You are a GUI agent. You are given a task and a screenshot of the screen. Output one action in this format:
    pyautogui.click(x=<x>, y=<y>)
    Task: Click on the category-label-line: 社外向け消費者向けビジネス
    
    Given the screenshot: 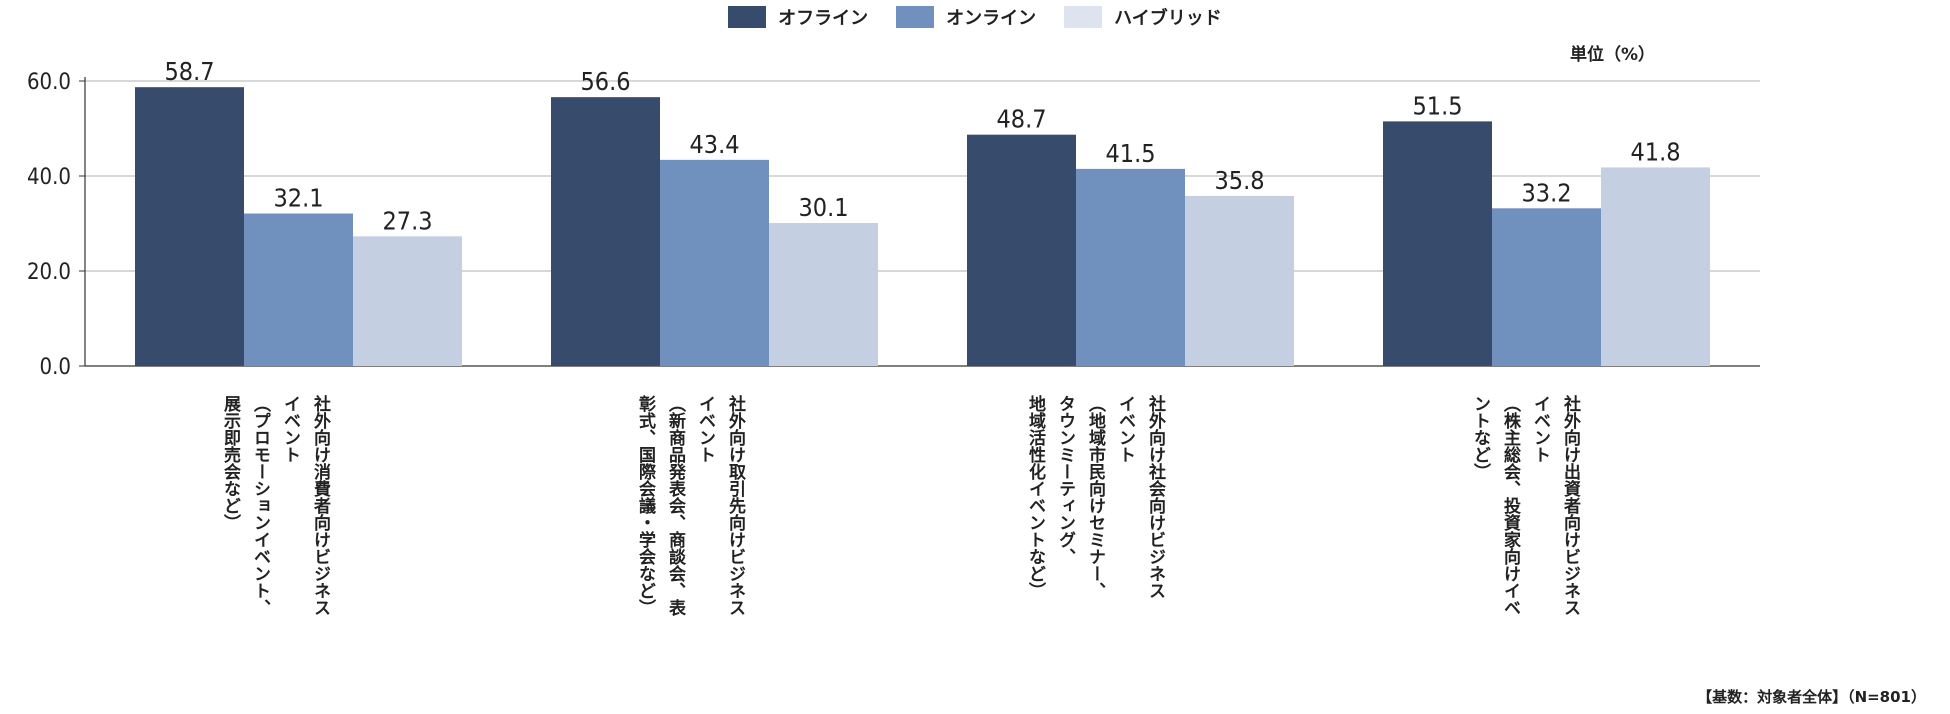 What is the action you would take?
    pyautogui.click(x=320, y=505)
    